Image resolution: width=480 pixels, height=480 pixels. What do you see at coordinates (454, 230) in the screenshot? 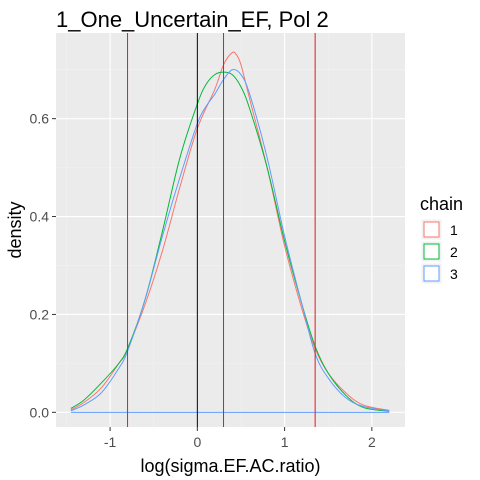
I see `legend-label-1: 1` at bounding box center [454, 230].